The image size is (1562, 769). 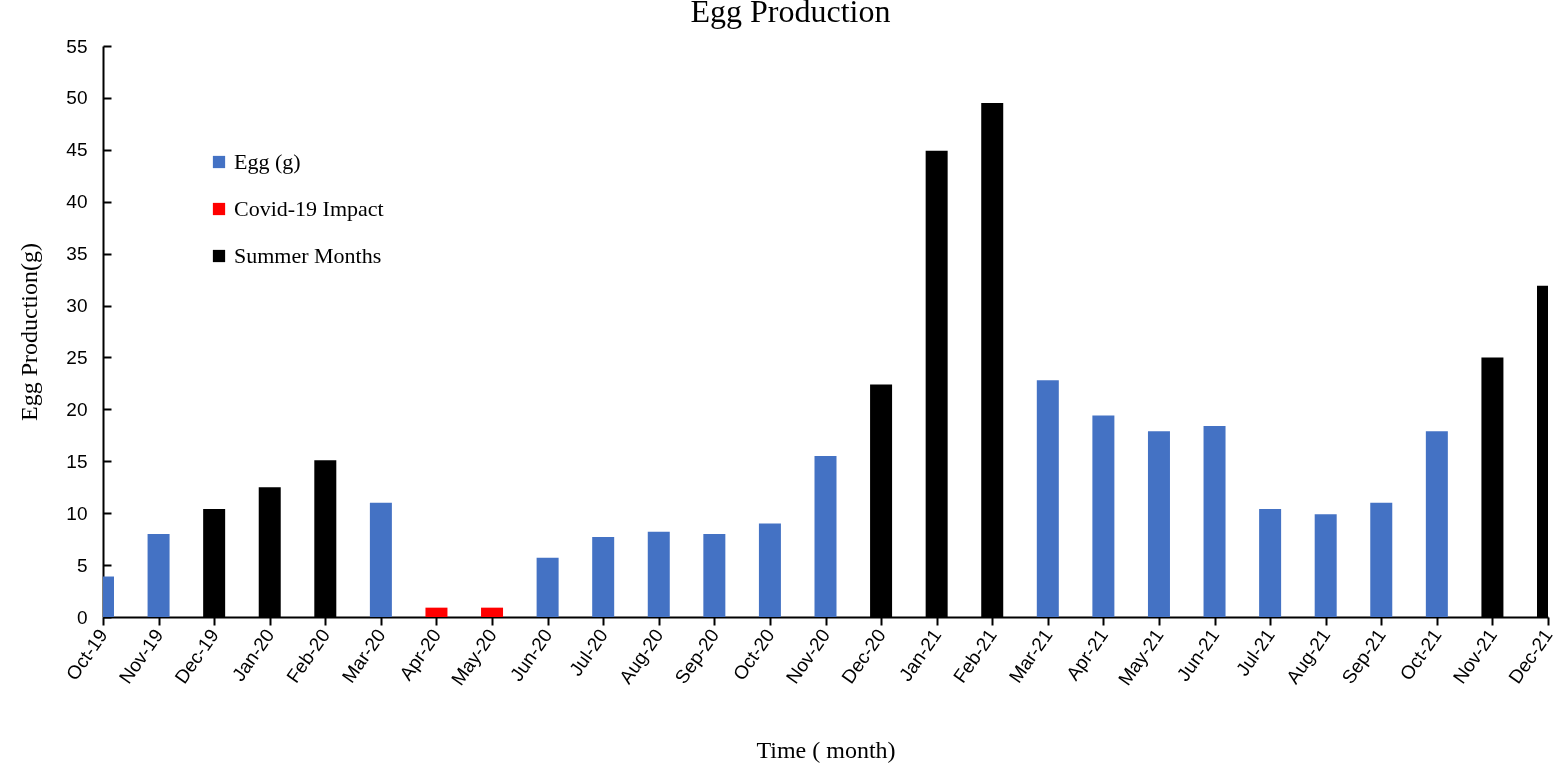 What do you see at coordinates (267, 161) in the screenshot?
I see `legend-label: Egg (g)` at bounding box center [267, 161].